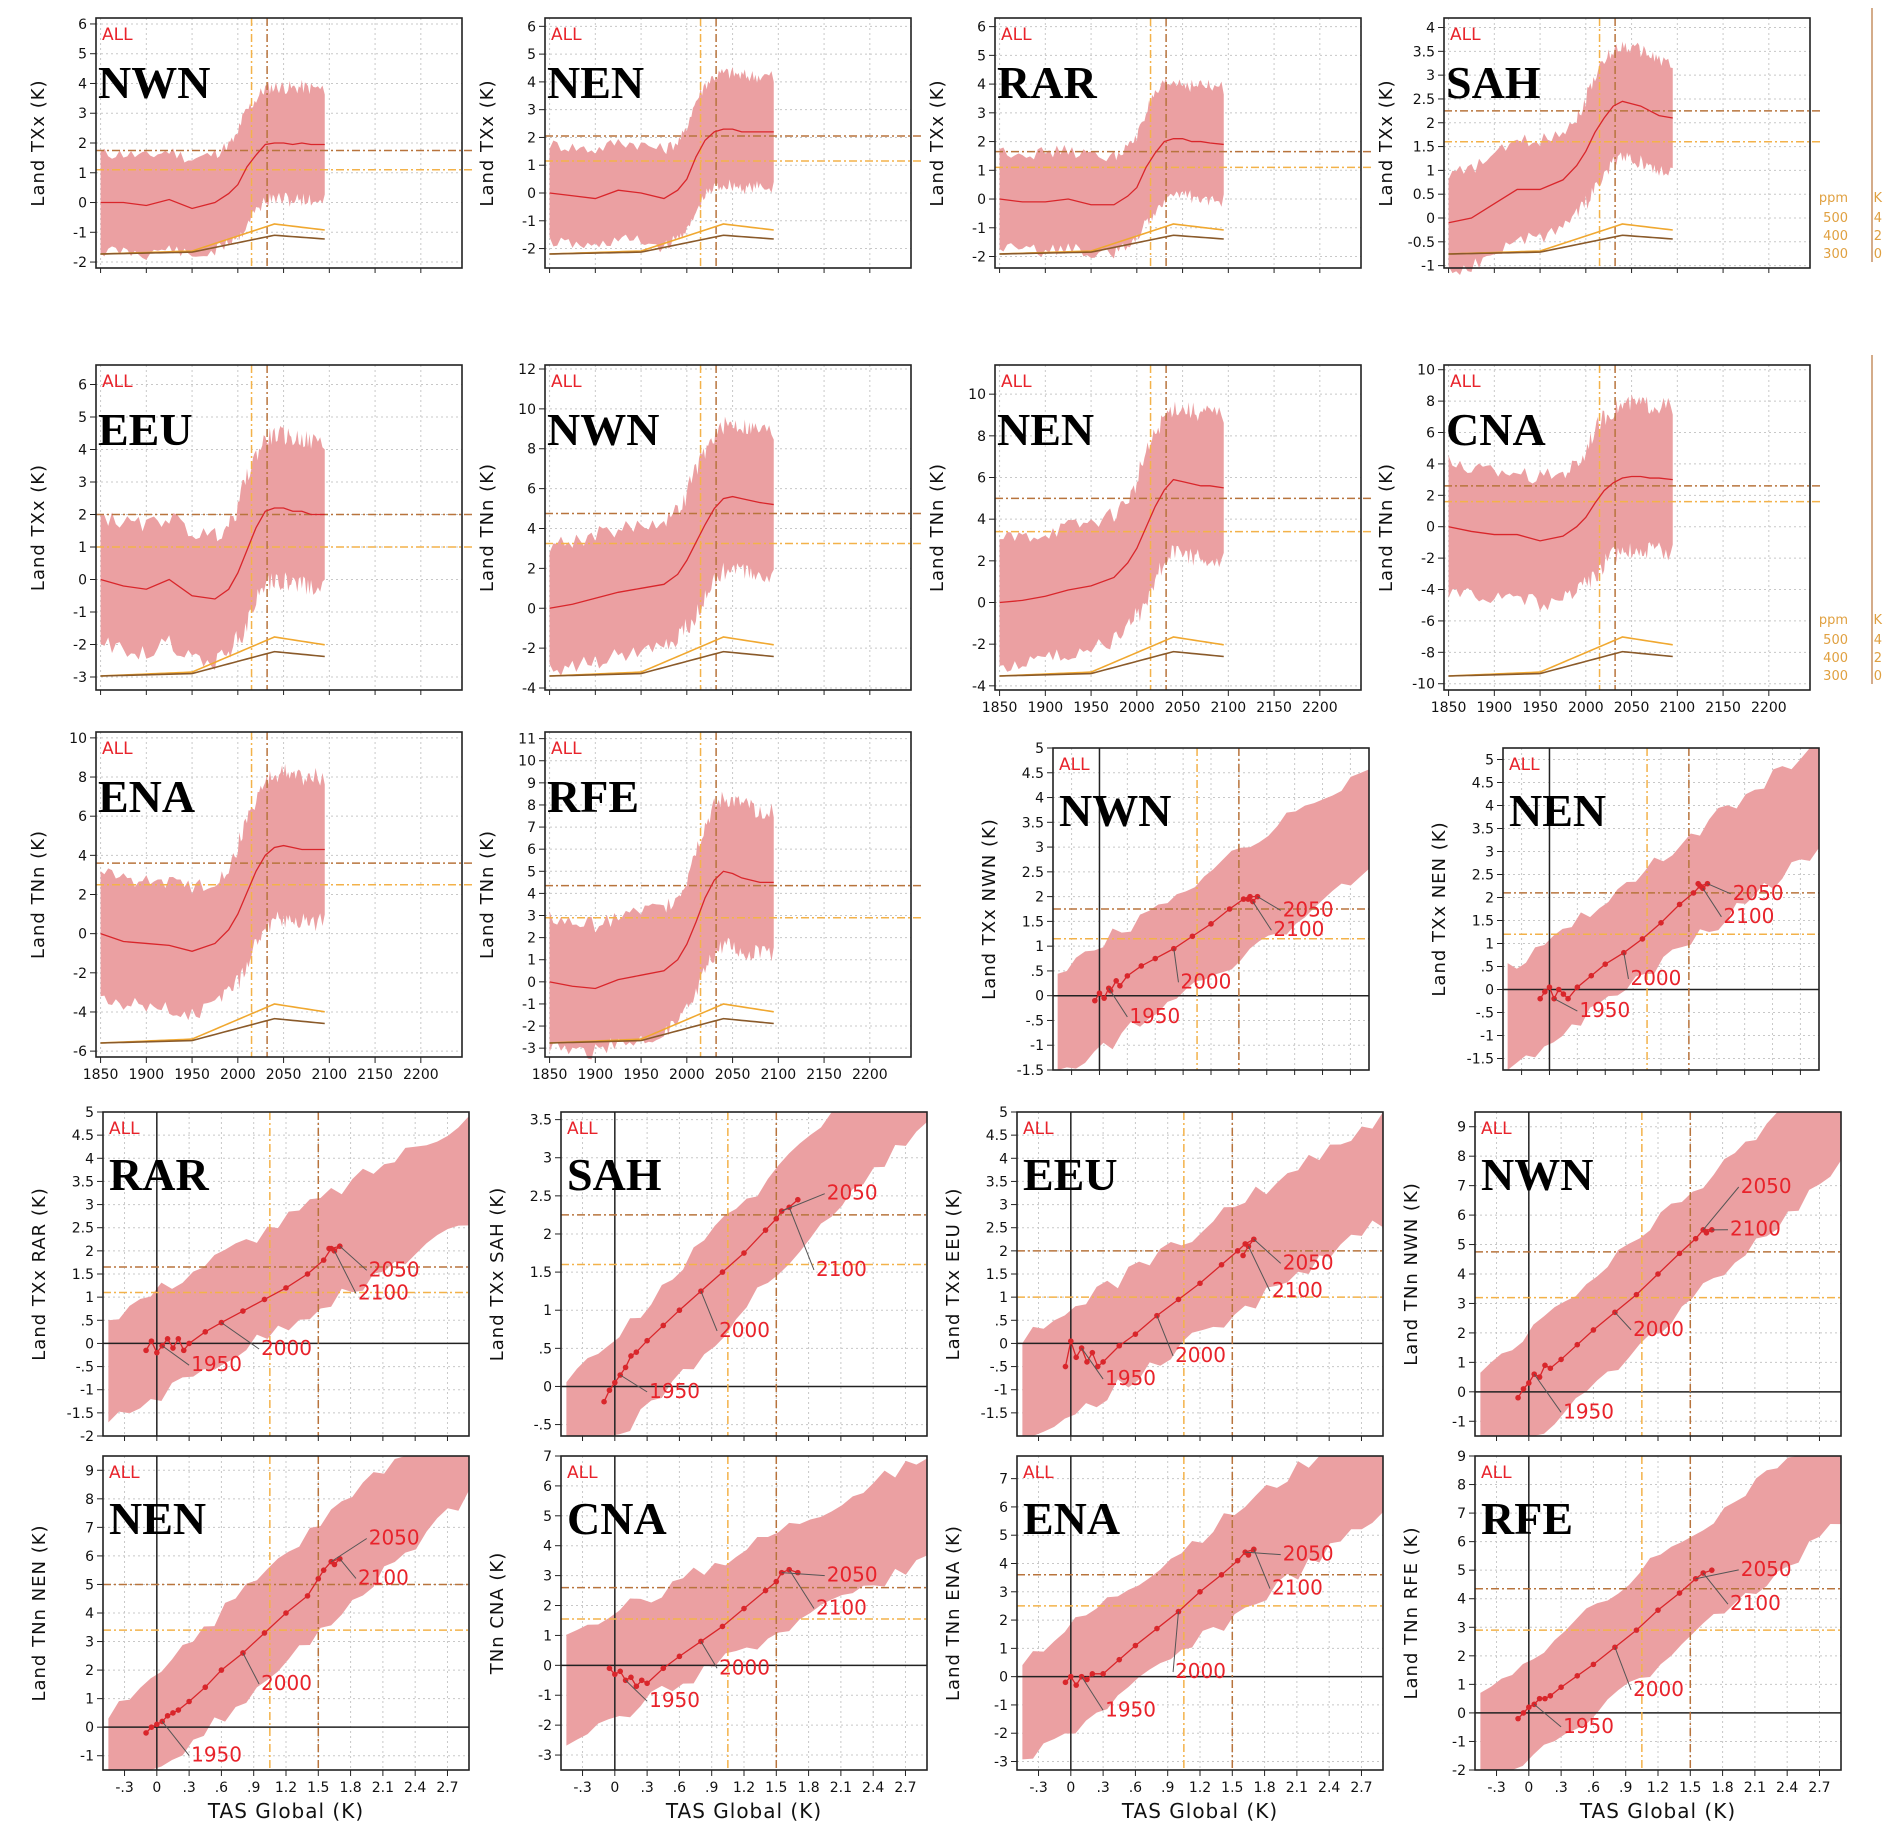  What do you see at coordinates (1723, 708) in the screenshot?
I see `x-tick-label: 2150` at bounding box center [1723, 708].